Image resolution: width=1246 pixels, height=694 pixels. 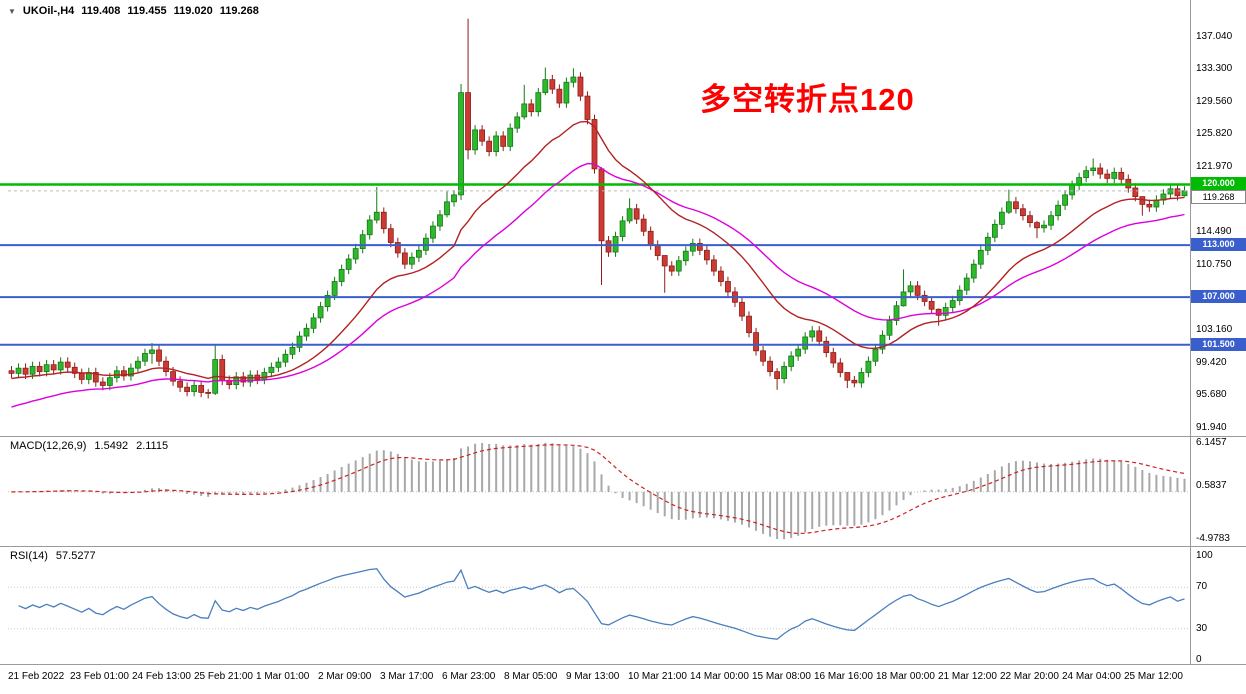 What do you see at coordinates (111, 446) in the screenshot?
I see `macd-value-main: 1.5492` at bounding box center [111, 446].